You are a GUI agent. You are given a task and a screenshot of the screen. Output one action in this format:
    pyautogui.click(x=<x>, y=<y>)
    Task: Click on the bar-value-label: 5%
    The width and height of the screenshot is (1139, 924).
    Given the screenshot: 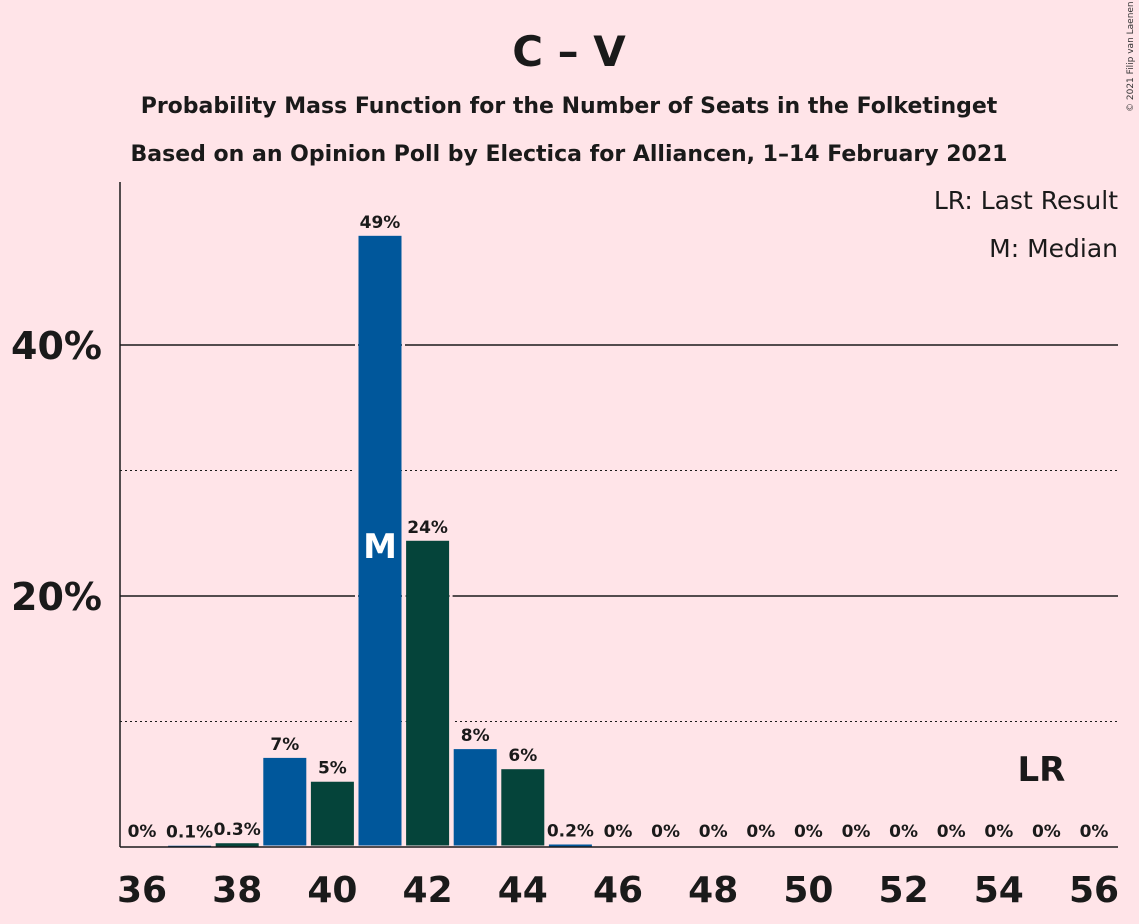 What is the action you would take?
    pyautogui.click(x=332, y=769)
    